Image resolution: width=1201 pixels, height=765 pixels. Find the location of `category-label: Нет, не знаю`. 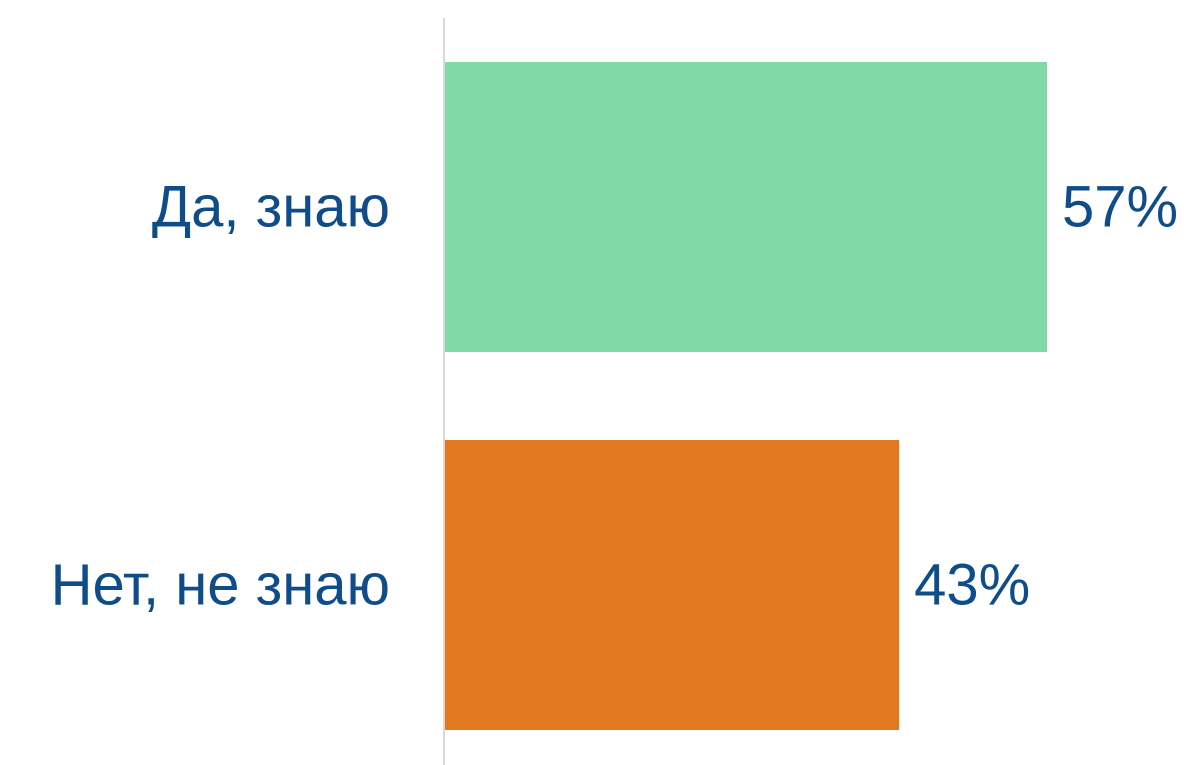

category-label: Нет, не знаю is located at coordinates (220, 585).